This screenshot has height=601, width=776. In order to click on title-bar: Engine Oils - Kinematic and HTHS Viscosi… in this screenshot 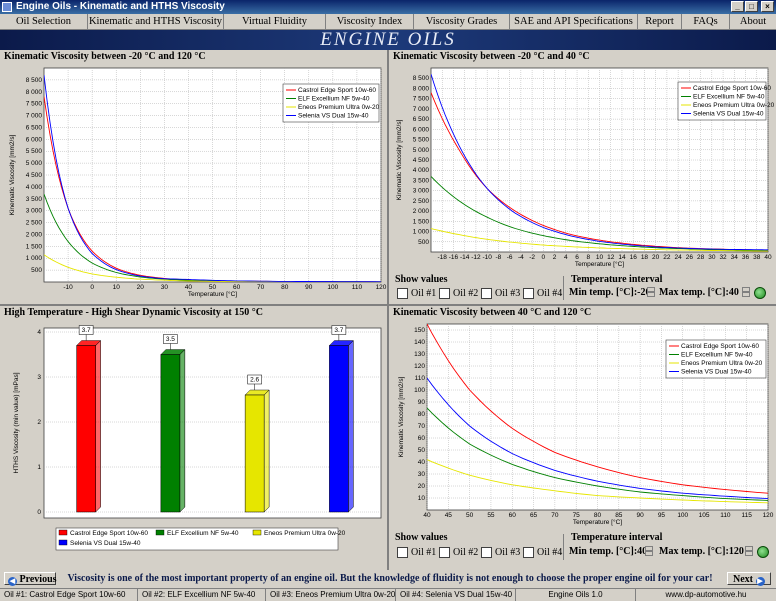, I will do `click(388, 7)`.